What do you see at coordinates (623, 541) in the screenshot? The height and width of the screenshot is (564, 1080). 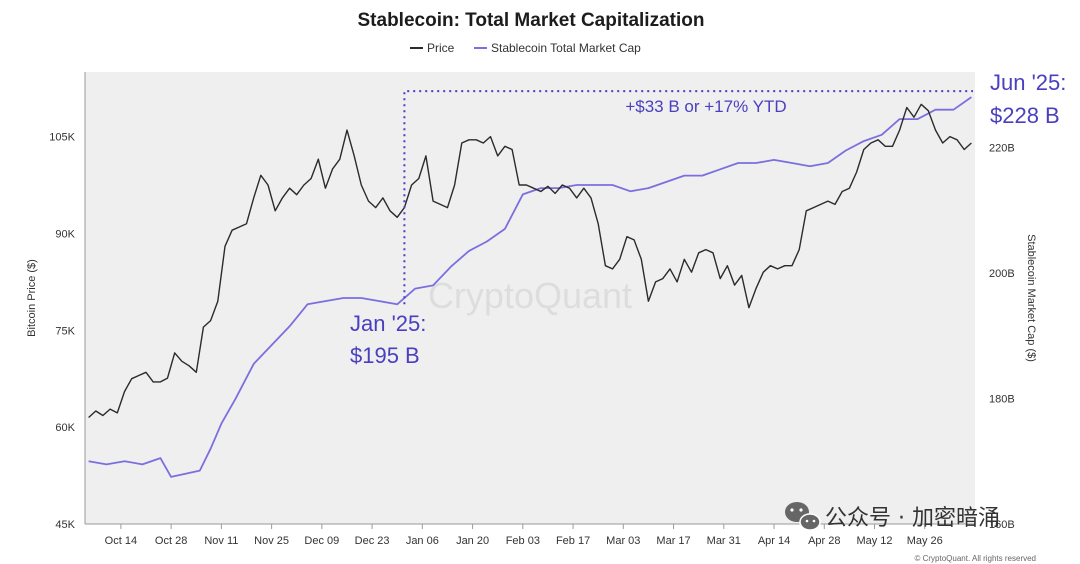 I see `x-tick-label: Mar 03` at bounding box center [623, 541].